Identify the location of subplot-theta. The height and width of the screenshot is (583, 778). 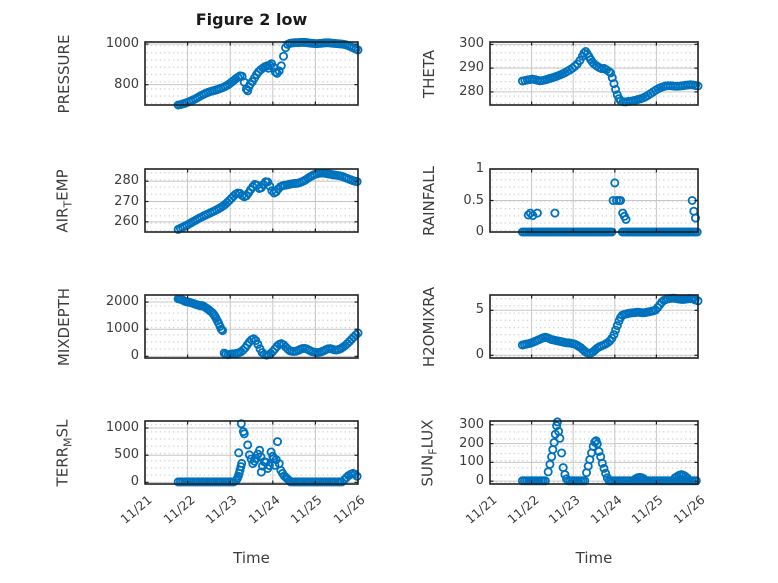
(596, 74).